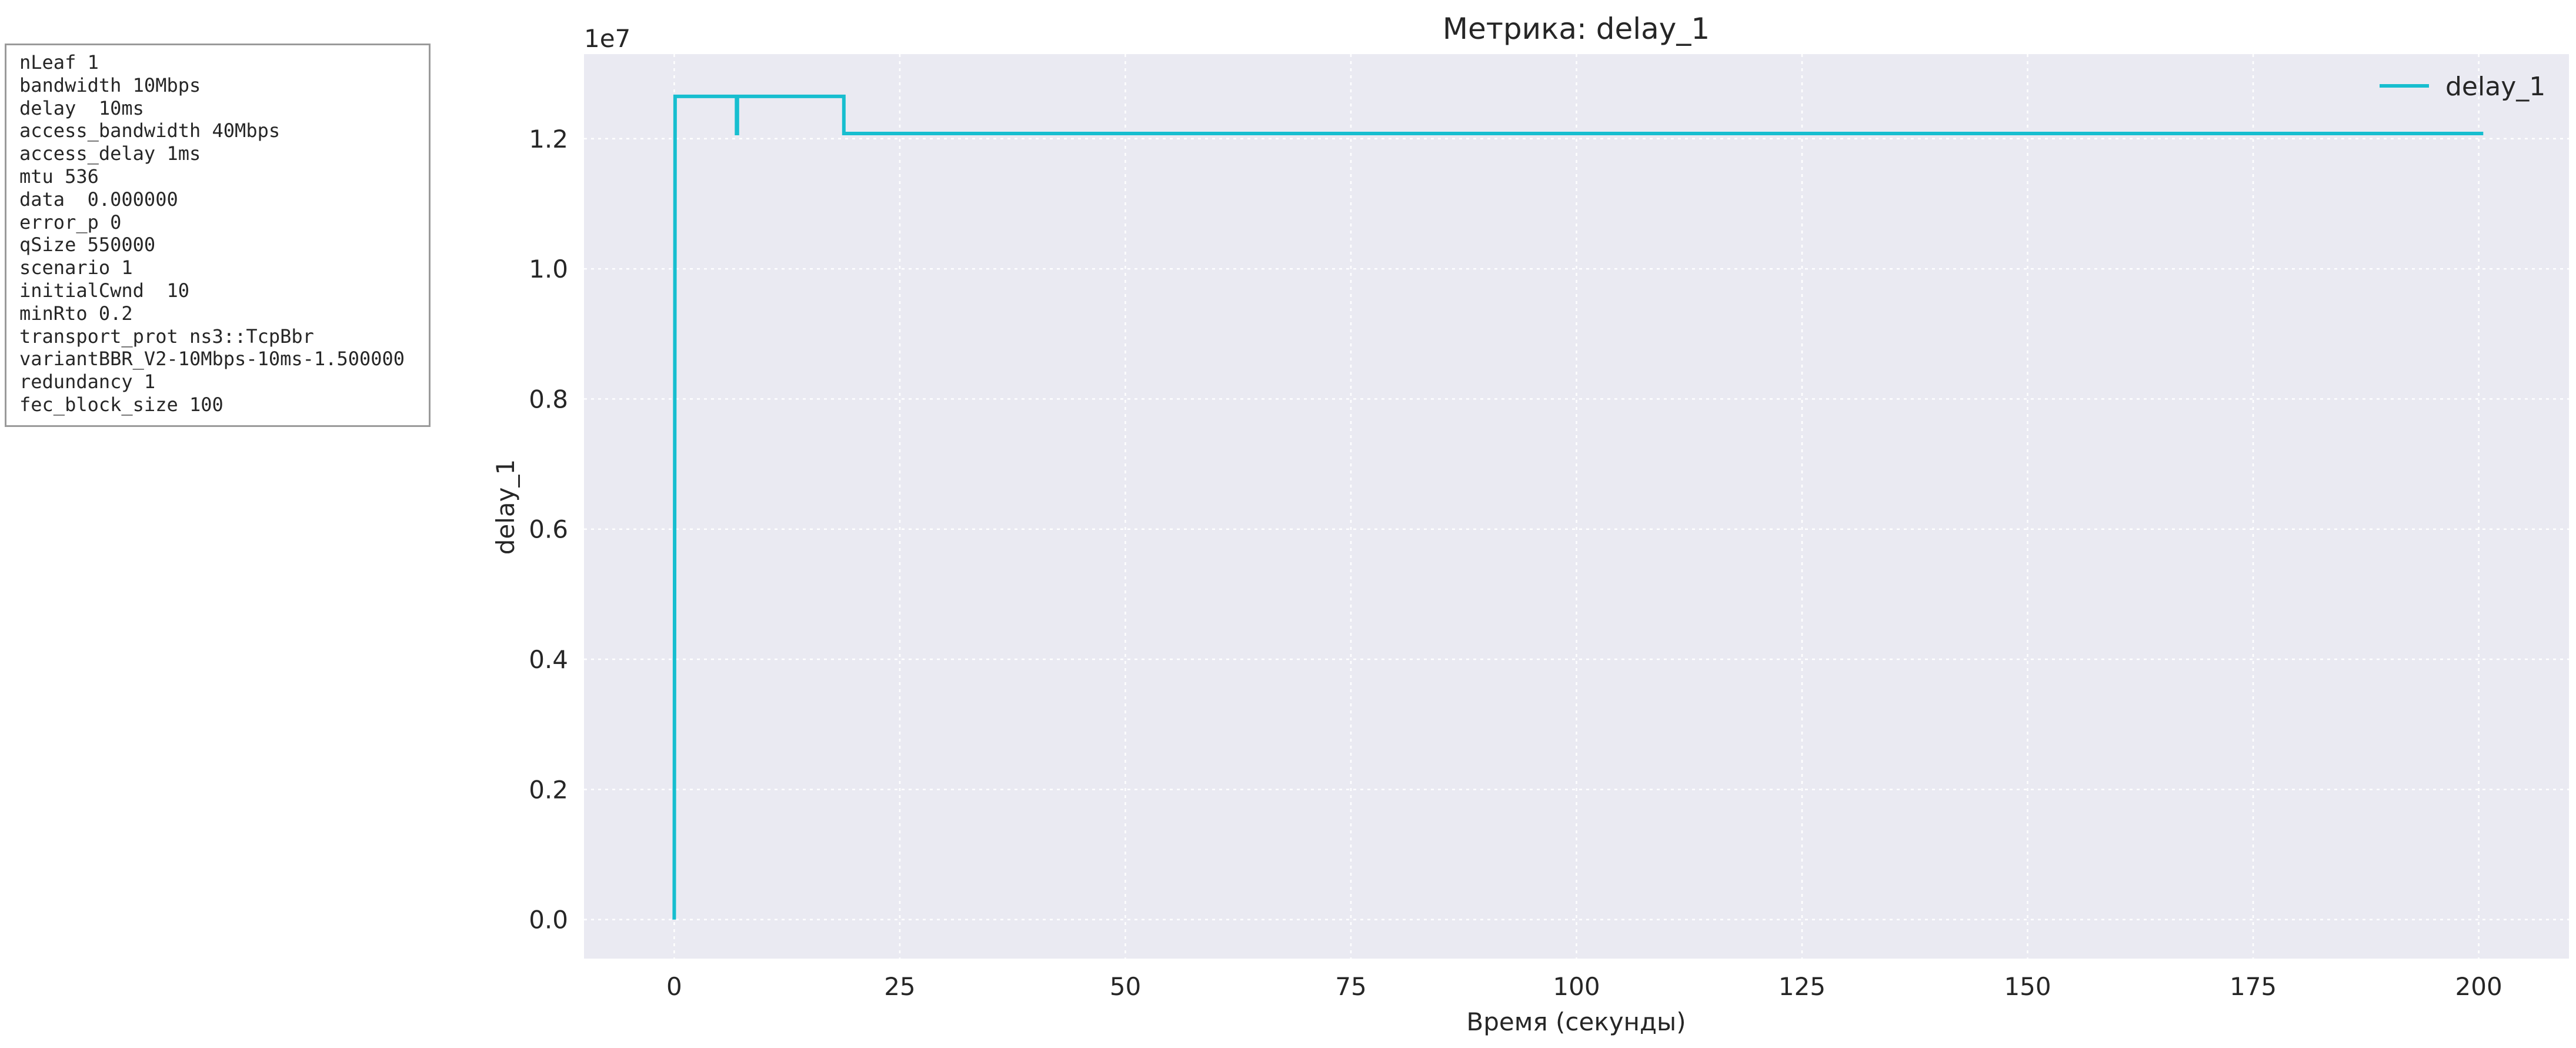  What do you see at coordinates (87, 382) in the screenshot?
I see `parameter-line: redundancy 1` at bounding box center [87, 382].